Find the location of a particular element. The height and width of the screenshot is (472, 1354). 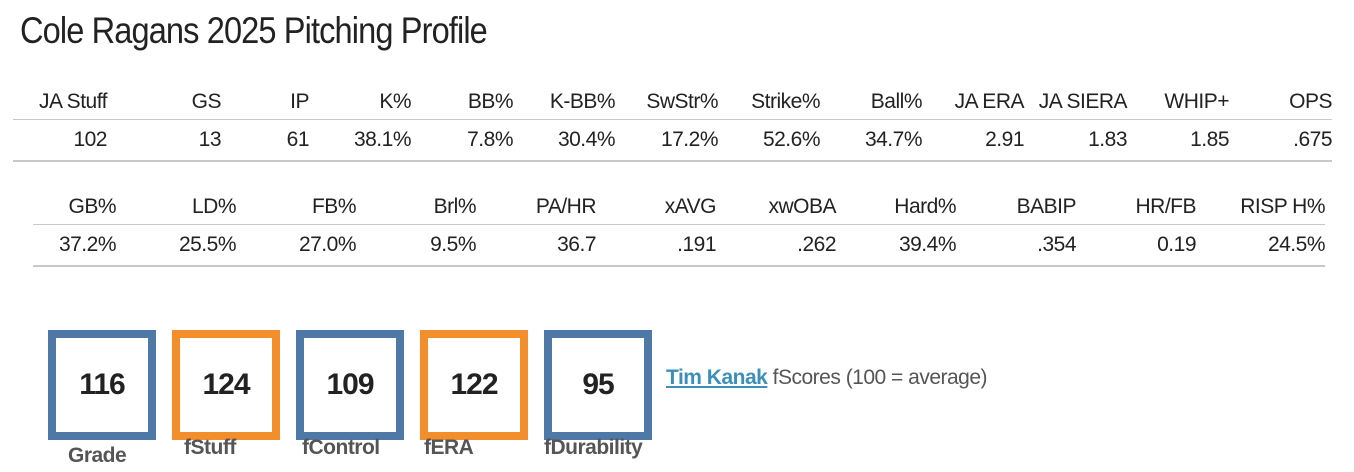

table-cell: 61 is located at coordinates (265, 140).